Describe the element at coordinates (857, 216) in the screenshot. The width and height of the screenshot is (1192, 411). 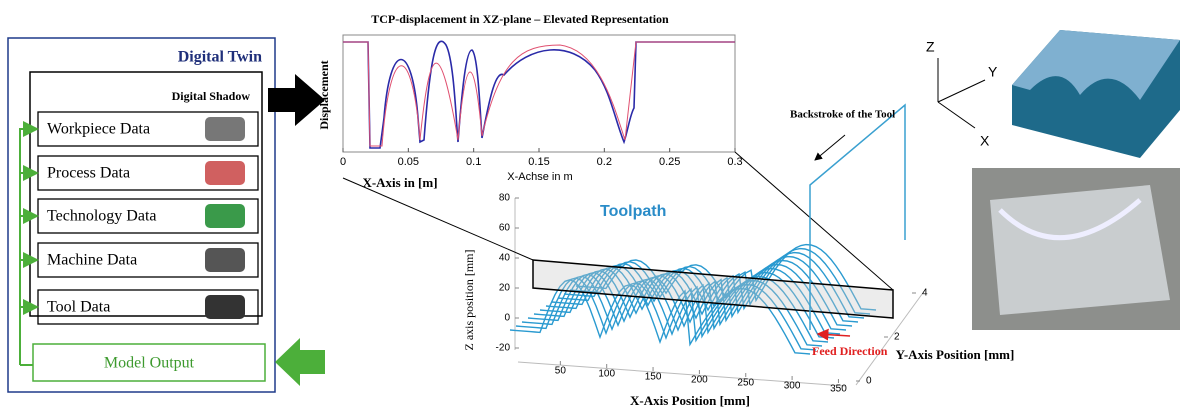
I see `backstroke-path` at that location.